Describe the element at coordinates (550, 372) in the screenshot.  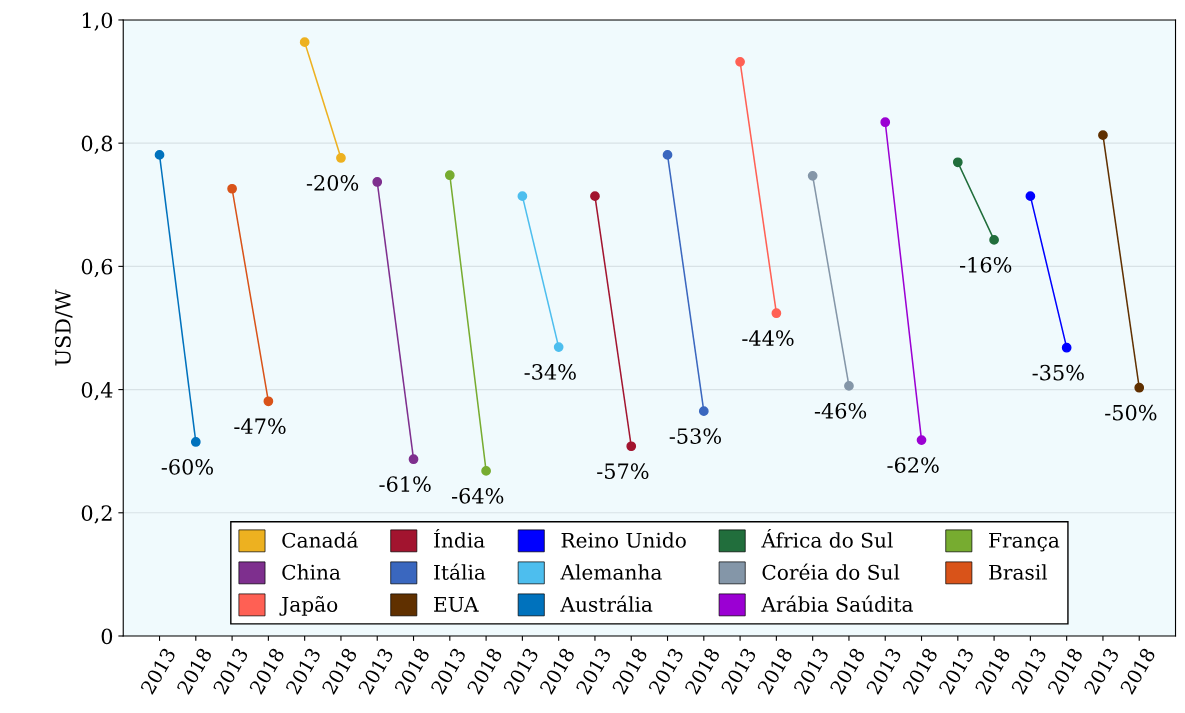
I see `annotation: -34%` at that location.